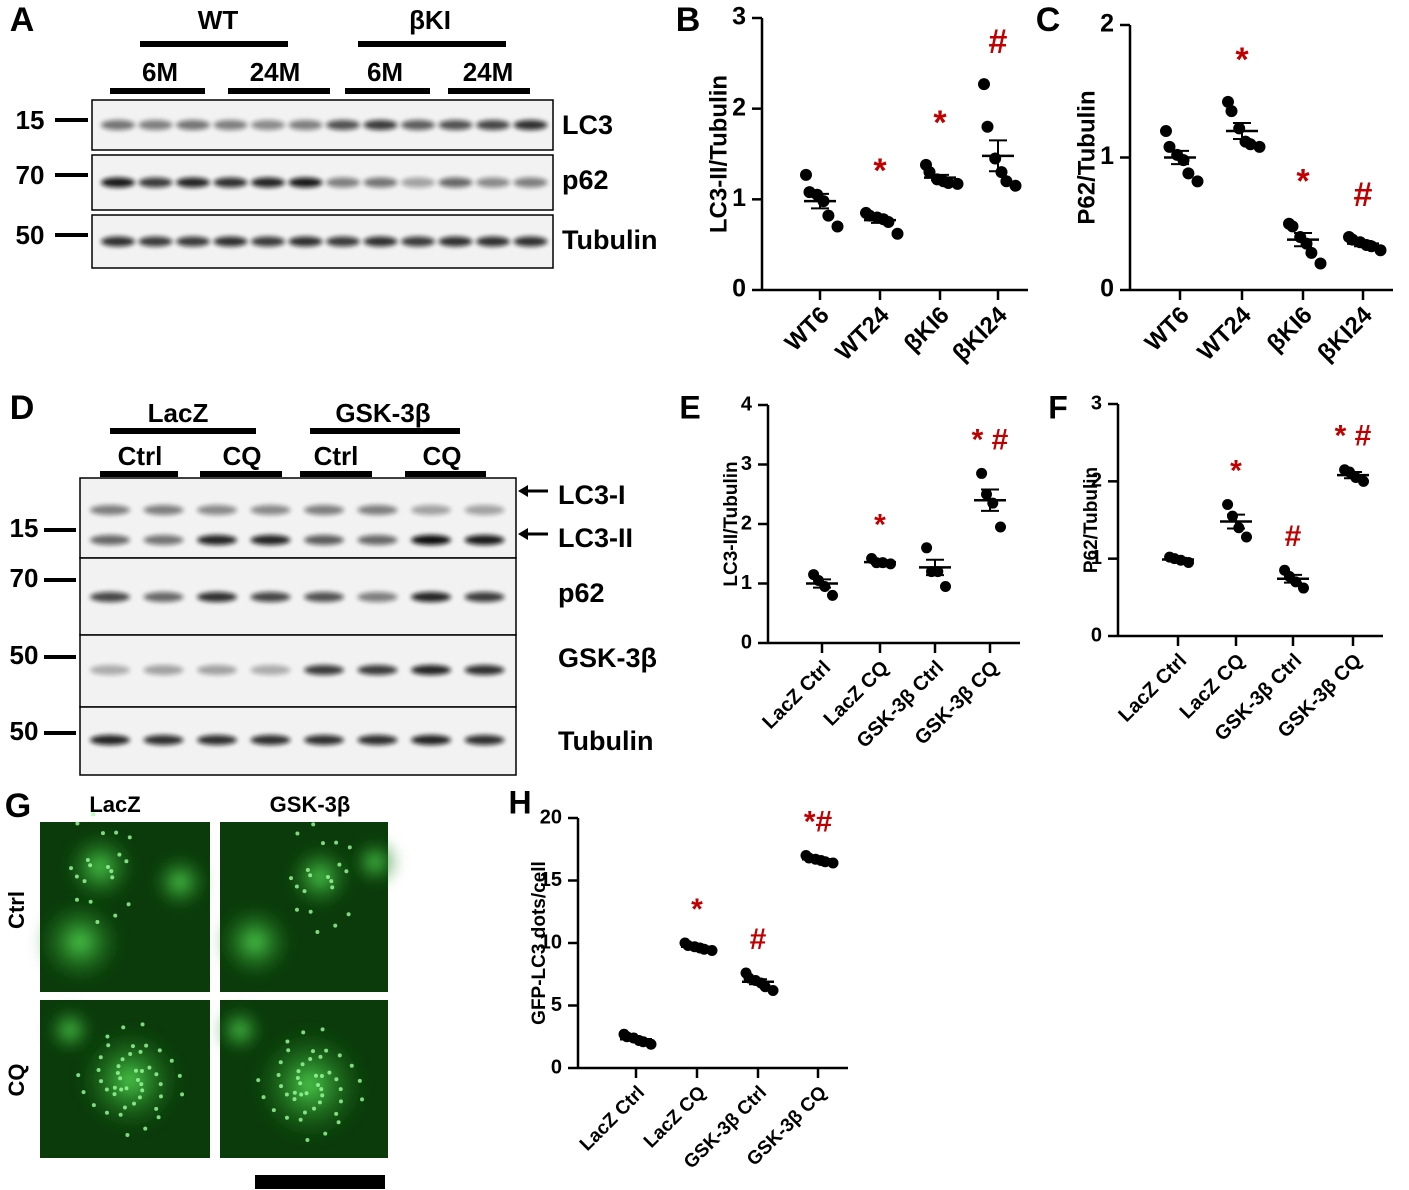 The height and width of the screenshot is (1190, 1409). I want to click on y-tick-label: 3, so click(739, 17).